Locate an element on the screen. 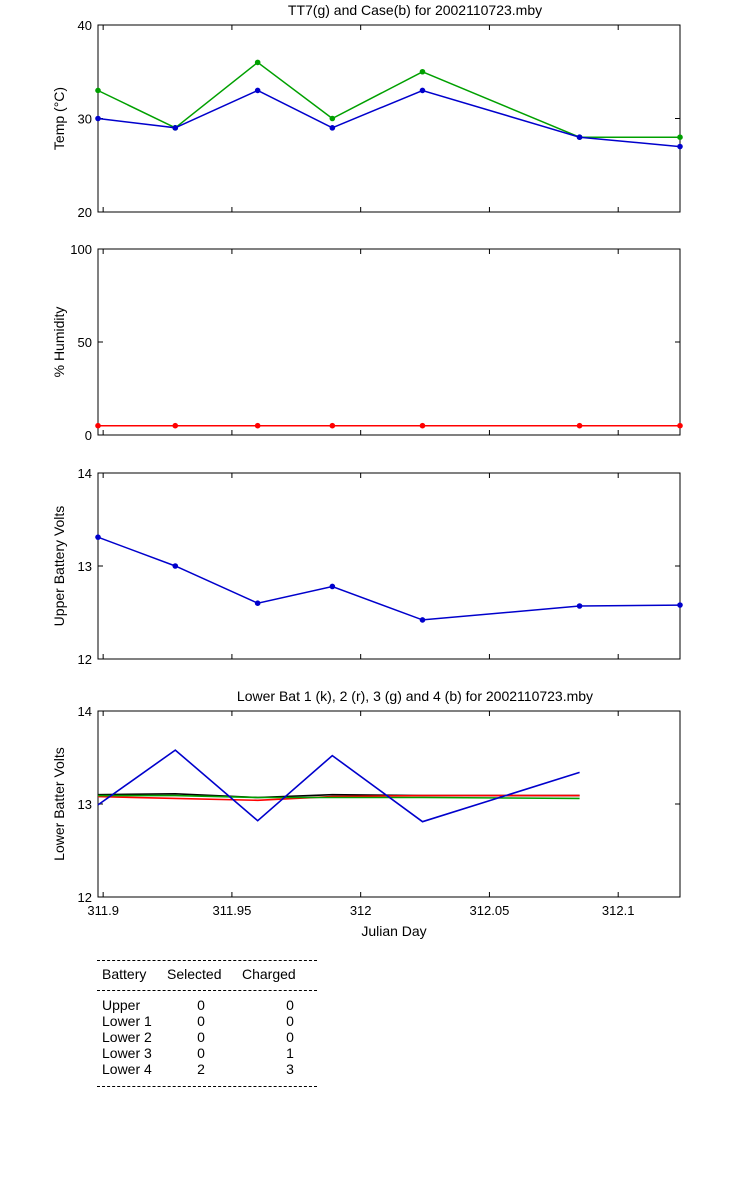 The height and width of the screenshot is (1200, 750). y-tick-label: 40 is located at coordinates (85, 25).